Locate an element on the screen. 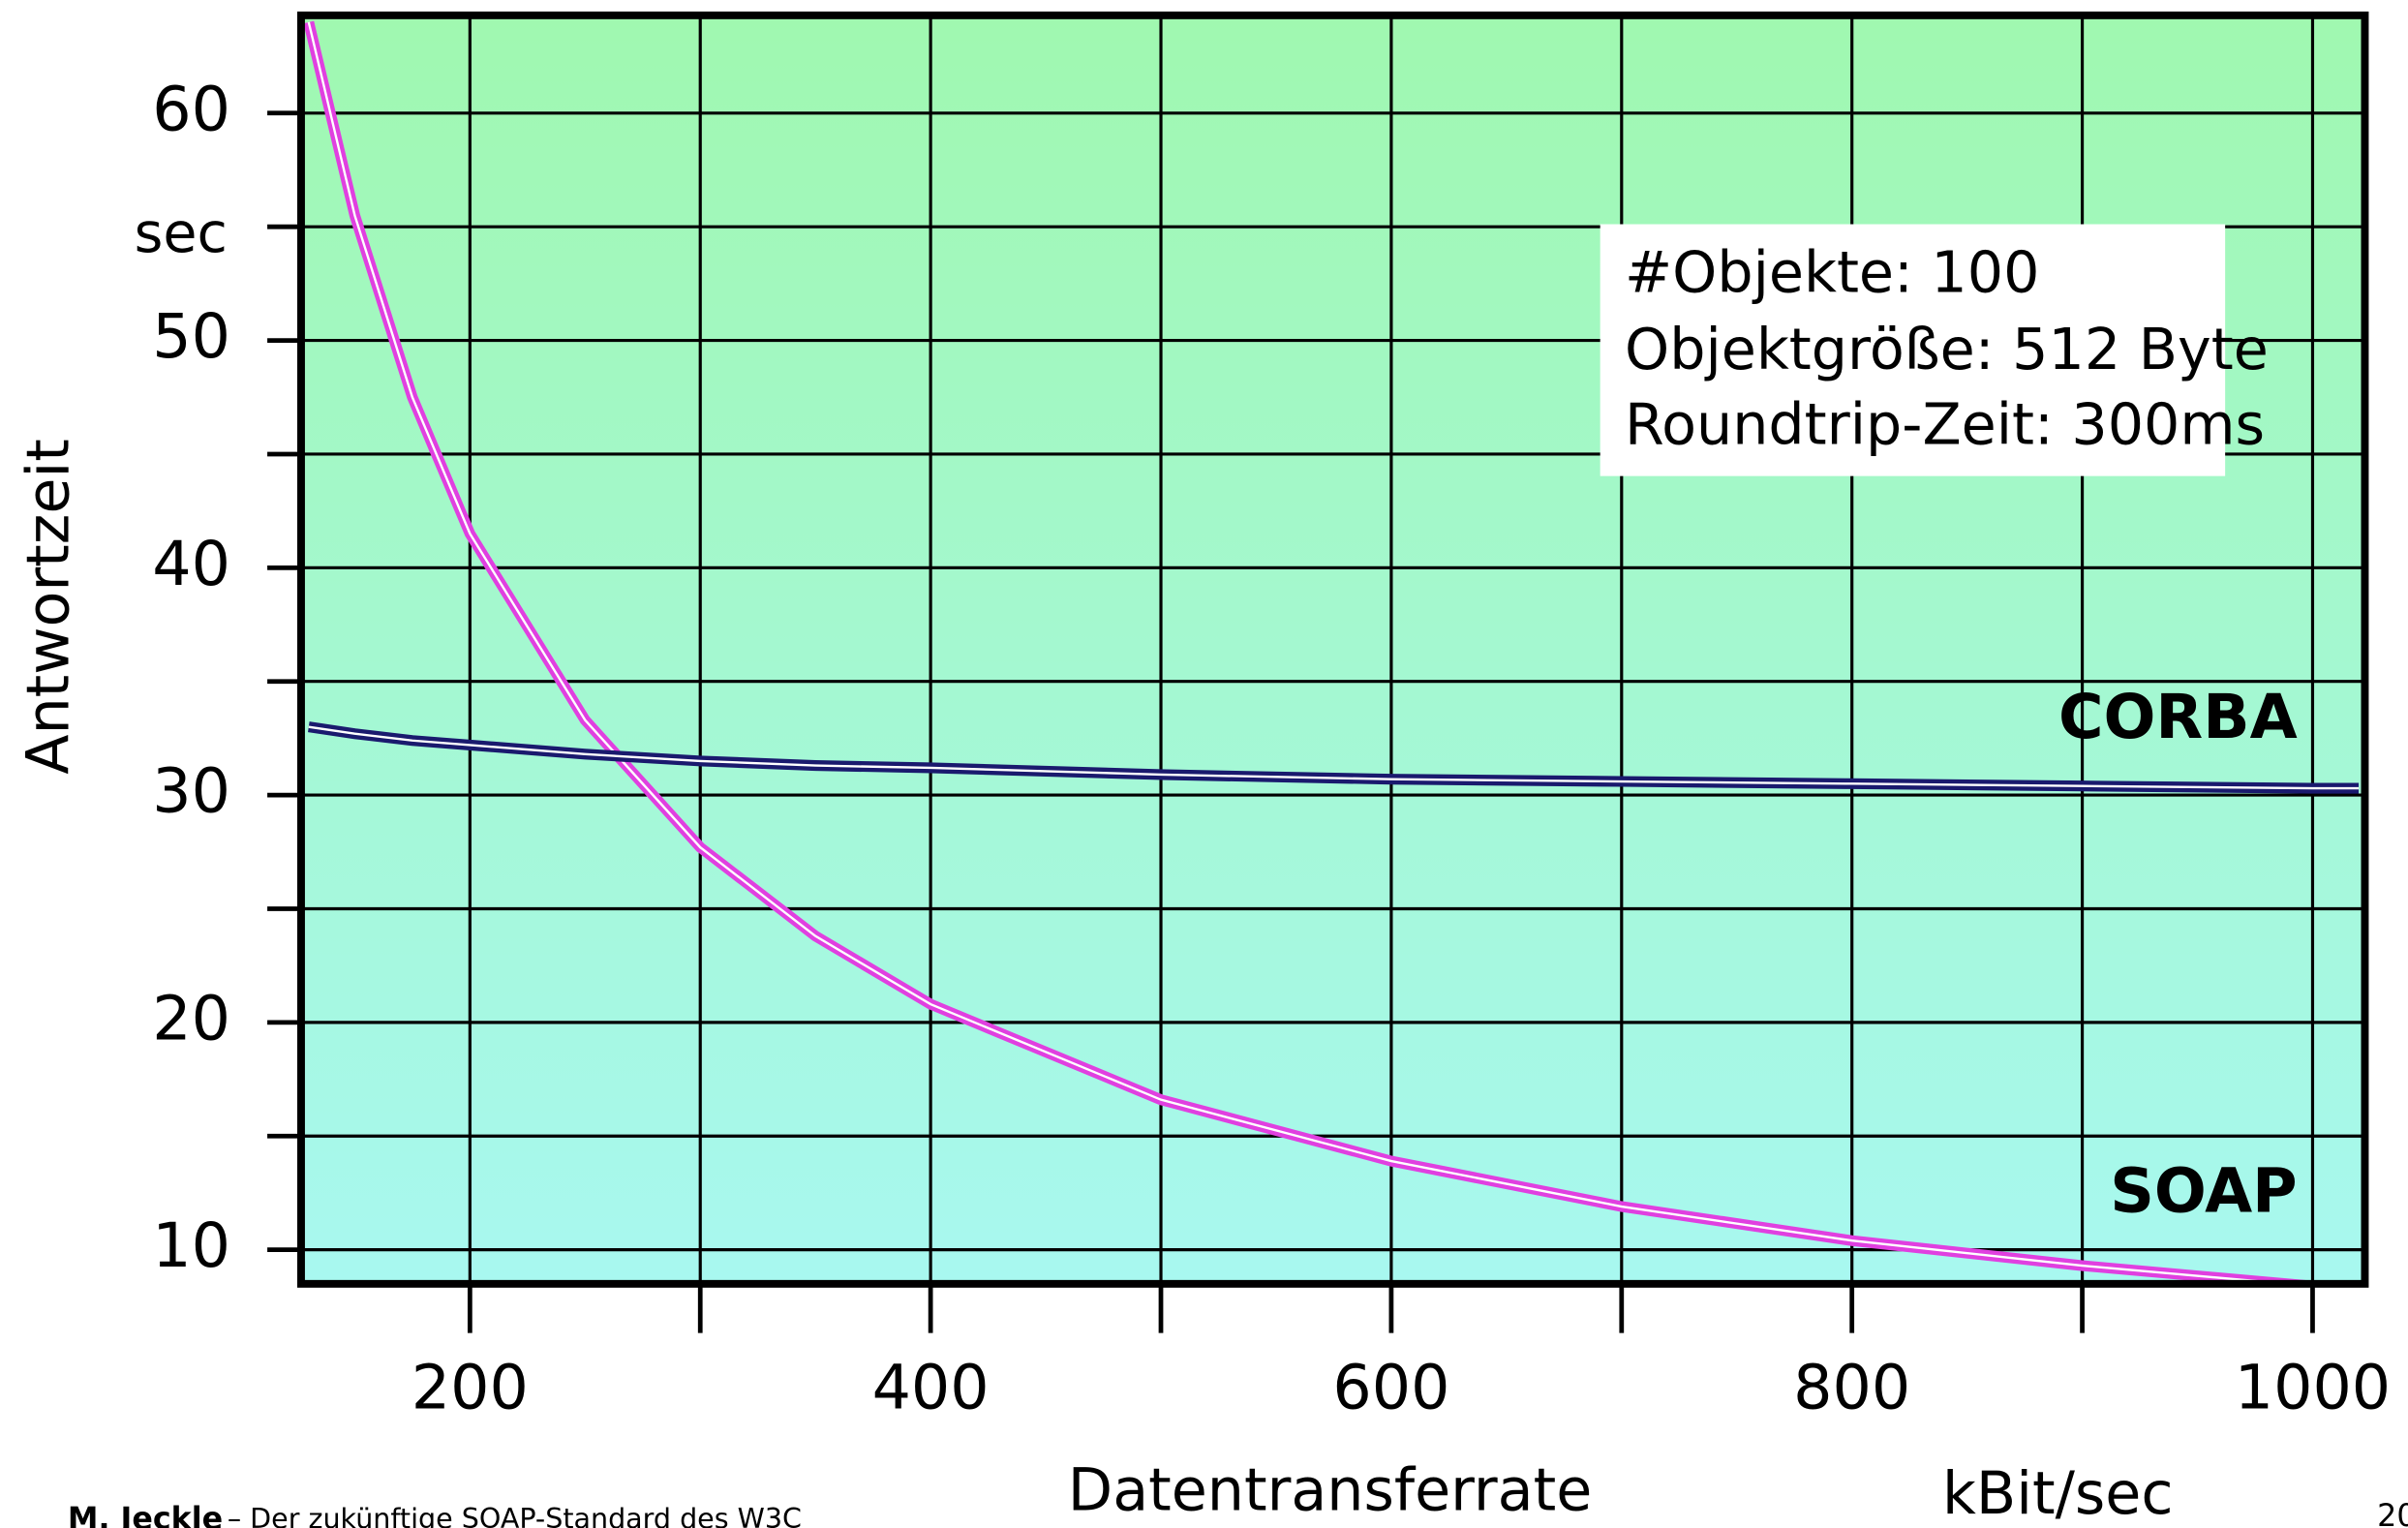 Image resolution: width=2408 pixels, height=1528 pixels. y-tick-label: 40 is located at coordinates (191, 563).